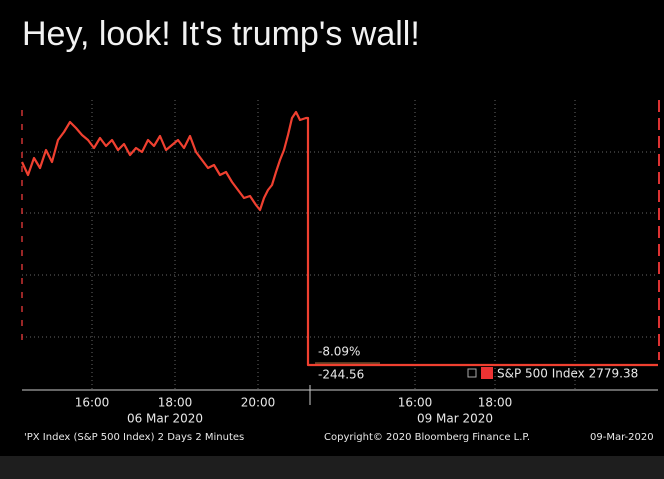 The width and height of the screenshot is (664, 479). I want to click on date-label: 09 Mar 2020, so click(455, 419).